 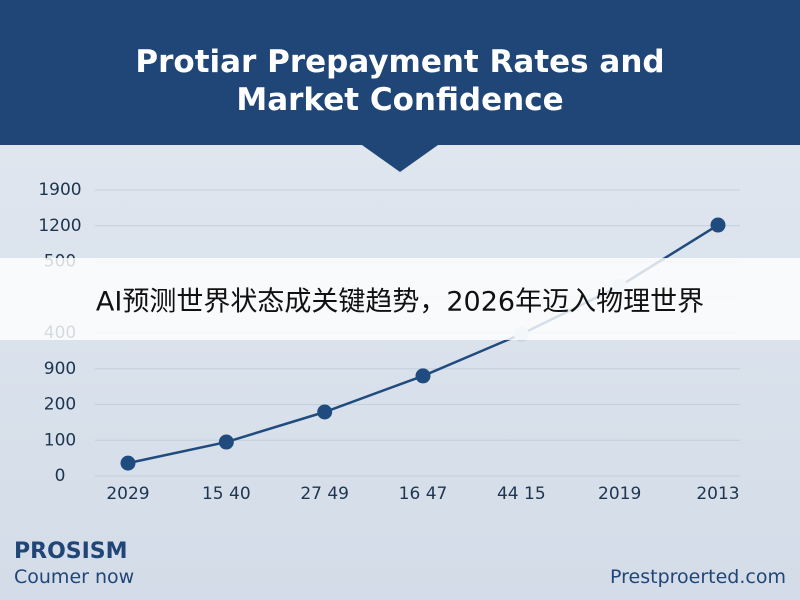 What do you see at coordinates (59, 226) in the screenshot?
I see `y-tick-label: 1200` at bounding box center [59, 226].